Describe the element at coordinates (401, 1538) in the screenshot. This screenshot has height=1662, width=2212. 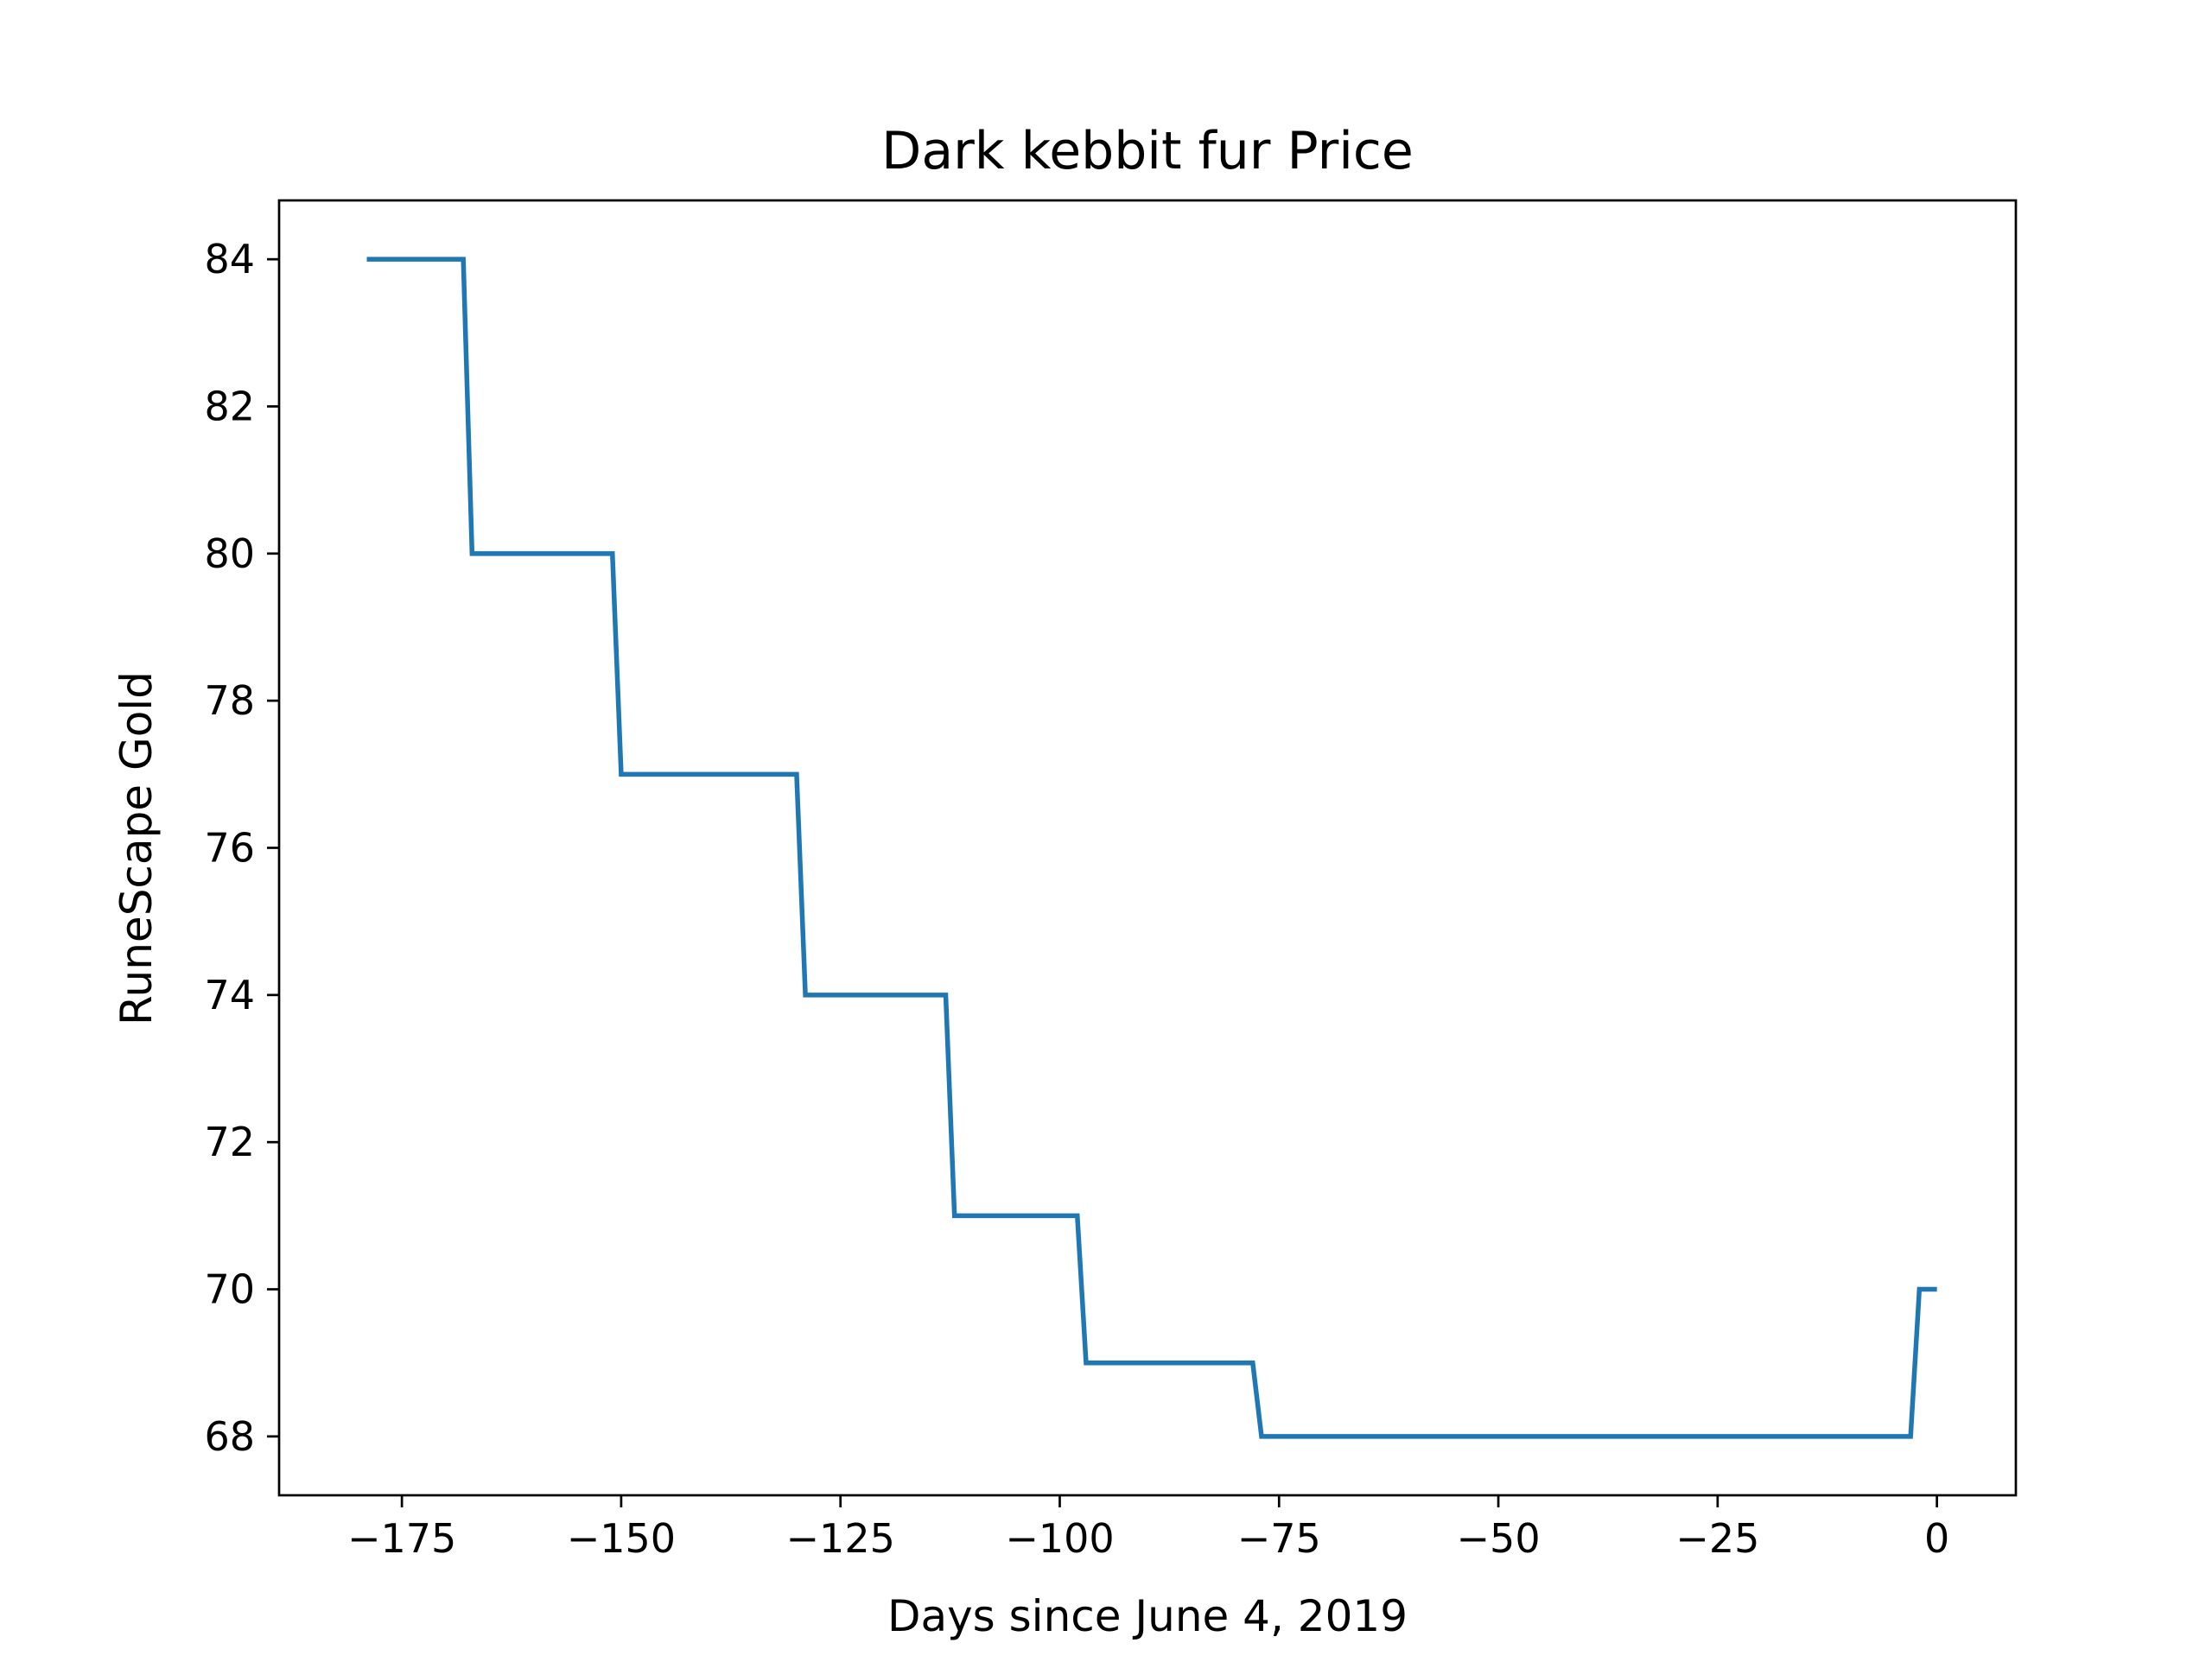
I see `x-tick-label: −175` at that location.